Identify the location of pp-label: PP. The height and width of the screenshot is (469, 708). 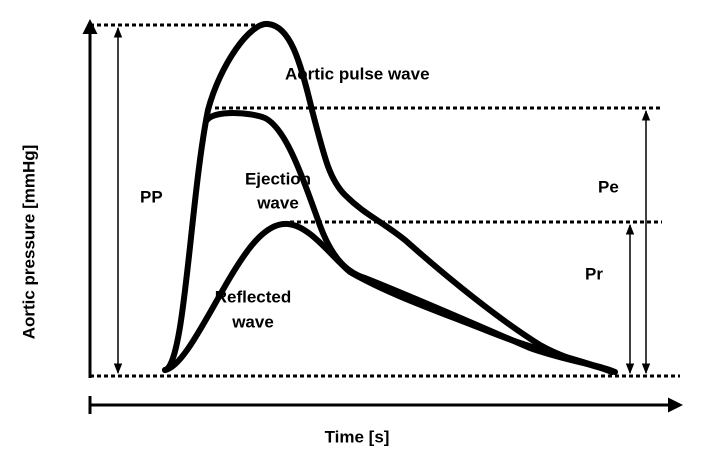
(151, 196).